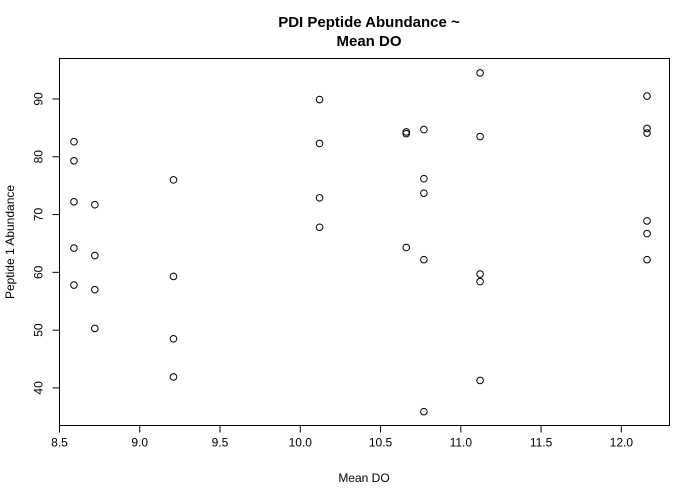  Describe the element at coordinates (622, 443) in the screenshot. I see `x-tick-label: 12.0` at that location.